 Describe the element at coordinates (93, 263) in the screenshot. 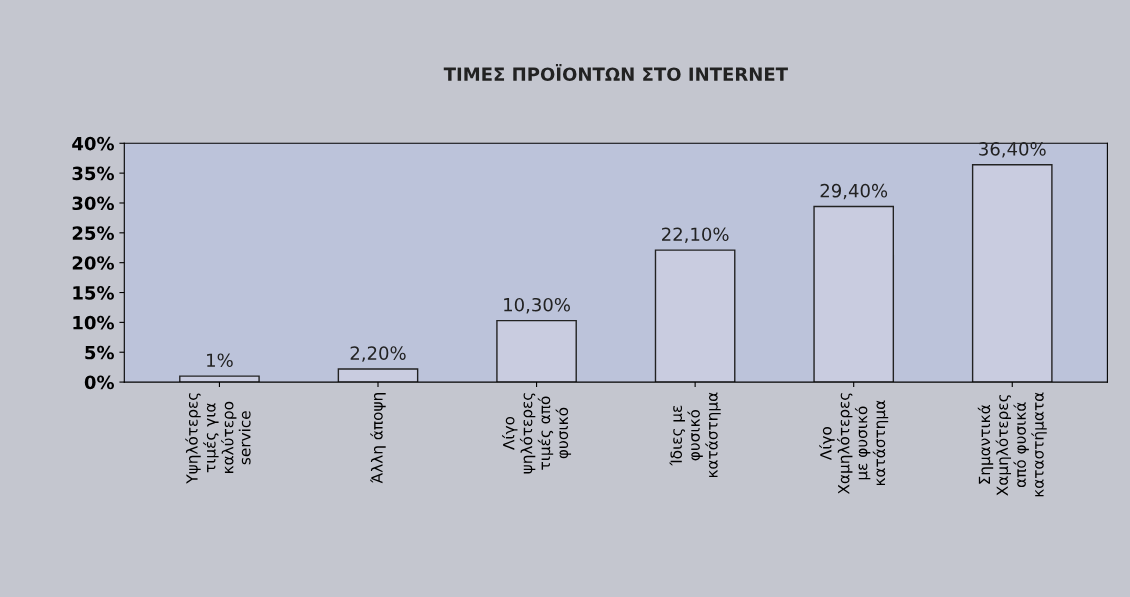

I see `y-tick-label: 20%` at that location.